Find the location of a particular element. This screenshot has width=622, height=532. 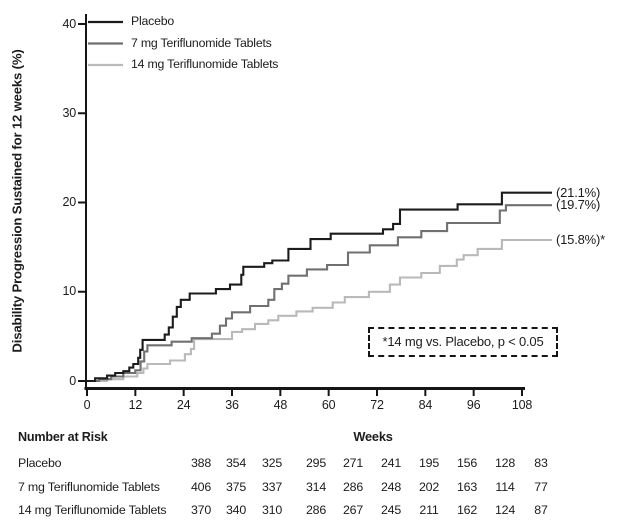

risk-value: 248 is located at coordinates (391, 487).